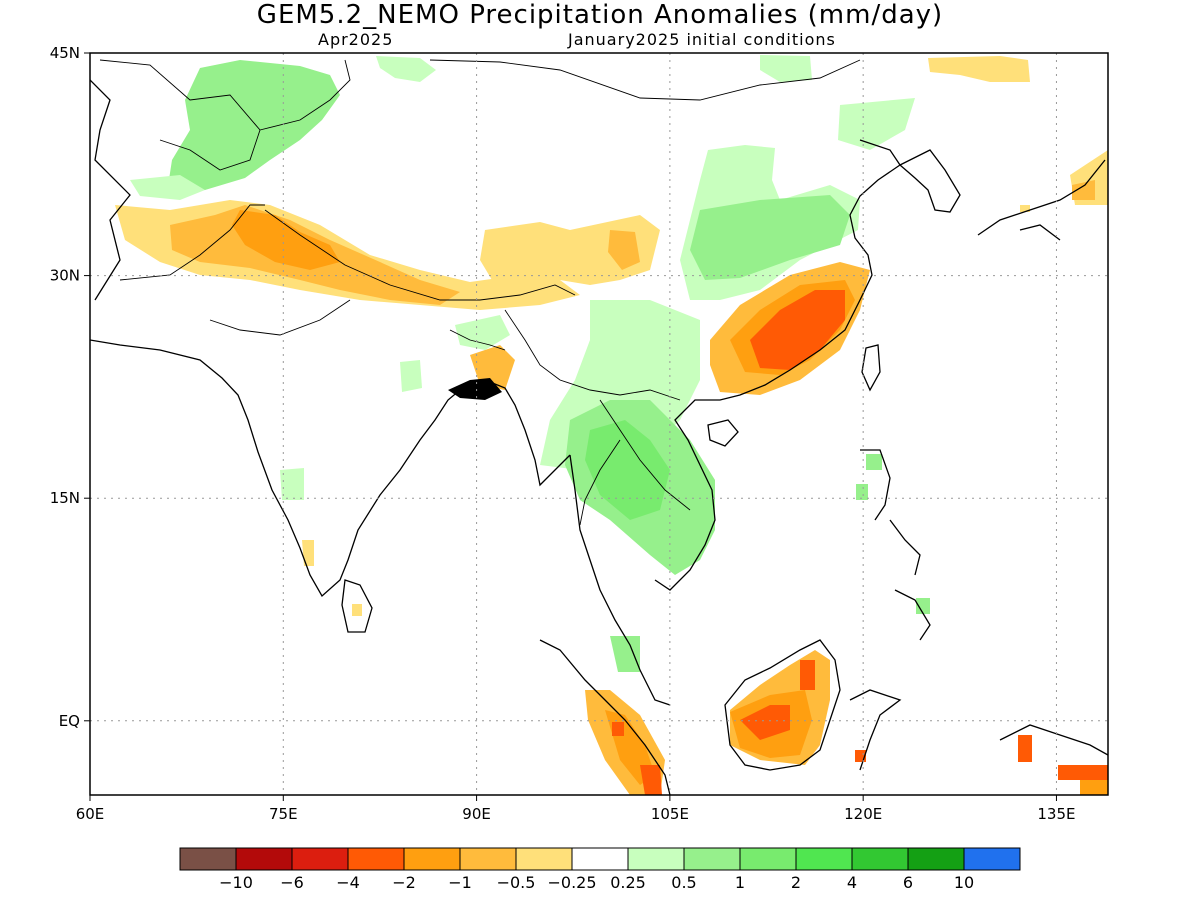  I want to click on colorbar-label: 0.25, so click(628, 882).